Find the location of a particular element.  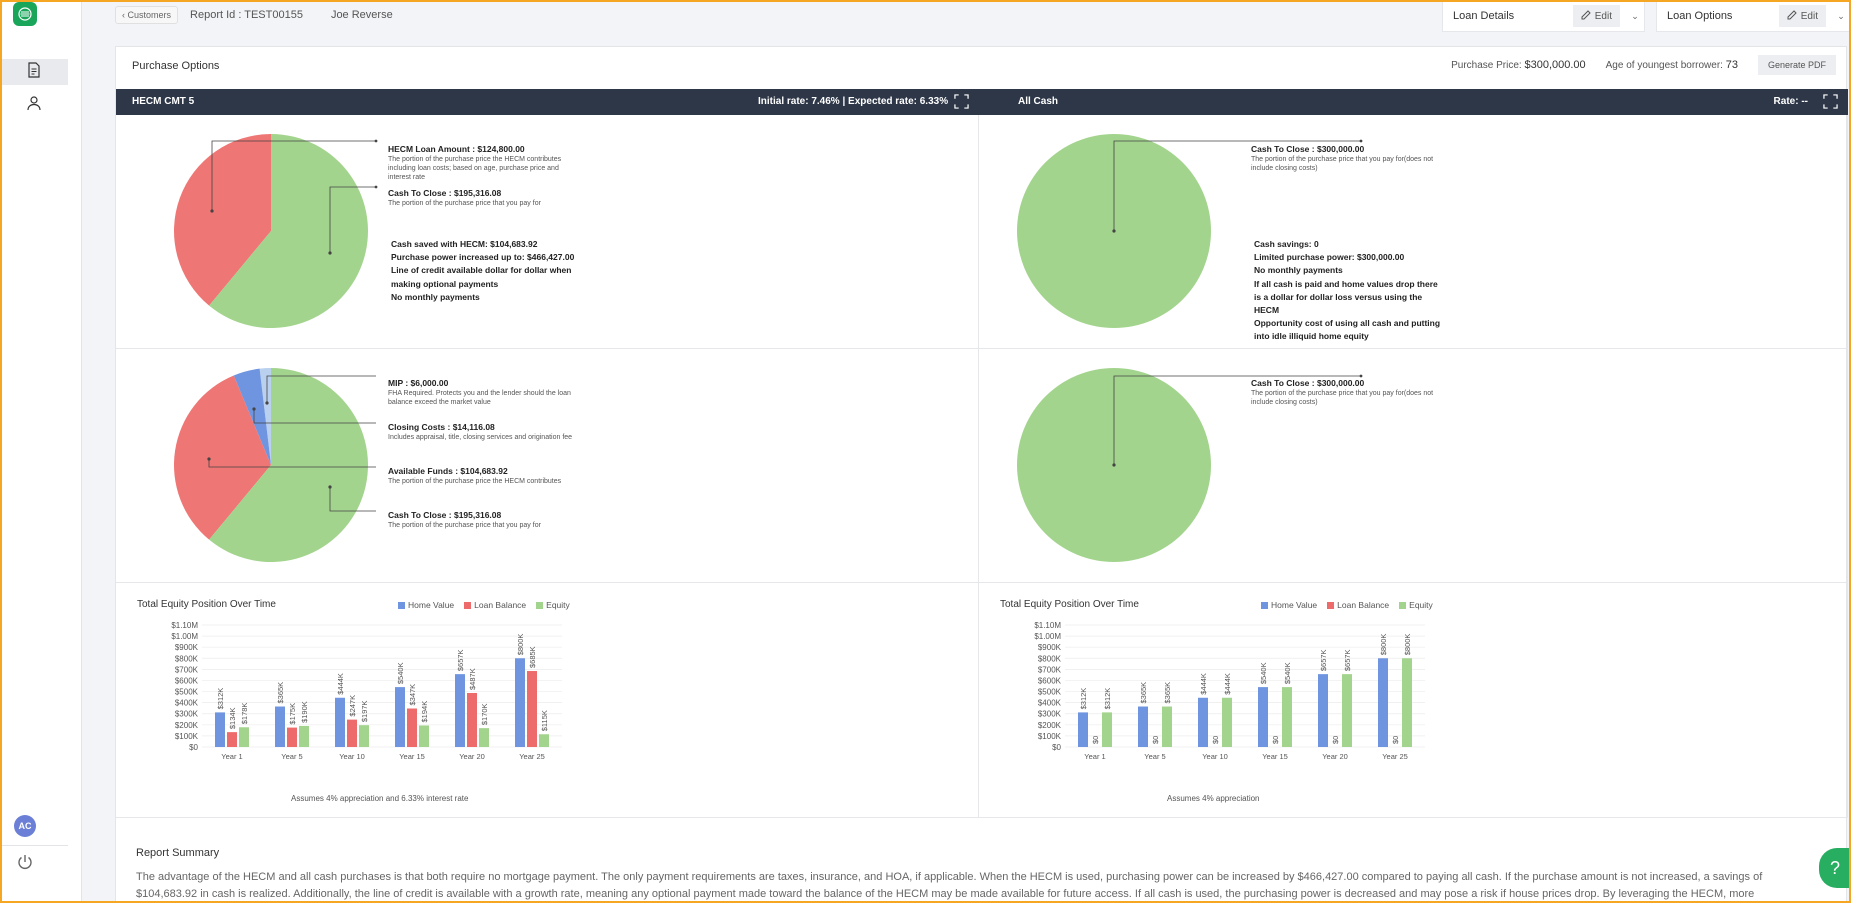

y-tick-label: $700K is located at coordinates (187, 669).